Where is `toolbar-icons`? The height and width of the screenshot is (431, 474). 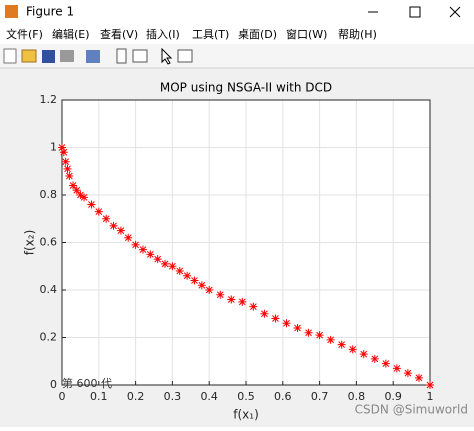
toolbar-icons is located at coordinates (98, 56).